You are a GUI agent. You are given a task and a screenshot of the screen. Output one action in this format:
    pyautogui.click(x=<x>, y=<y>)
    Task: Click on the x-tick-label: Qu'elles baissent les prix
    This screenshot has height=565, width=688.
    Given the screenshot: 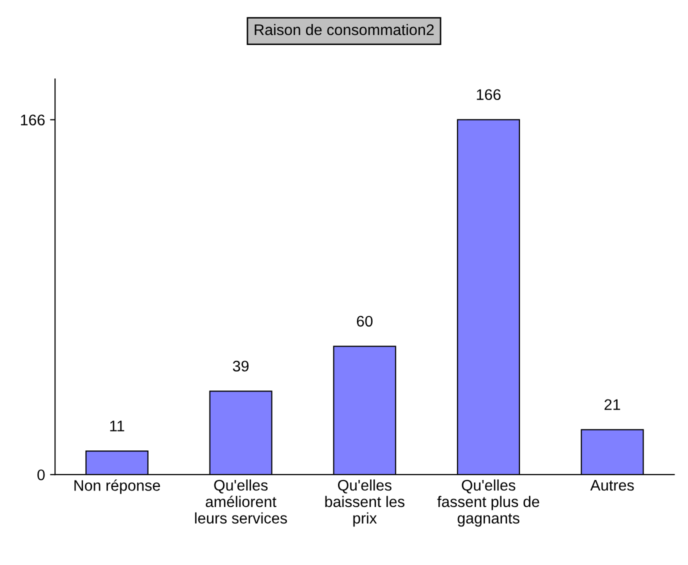 What is the action you would take?
    pyautogui.click(x=364, y=503)
    